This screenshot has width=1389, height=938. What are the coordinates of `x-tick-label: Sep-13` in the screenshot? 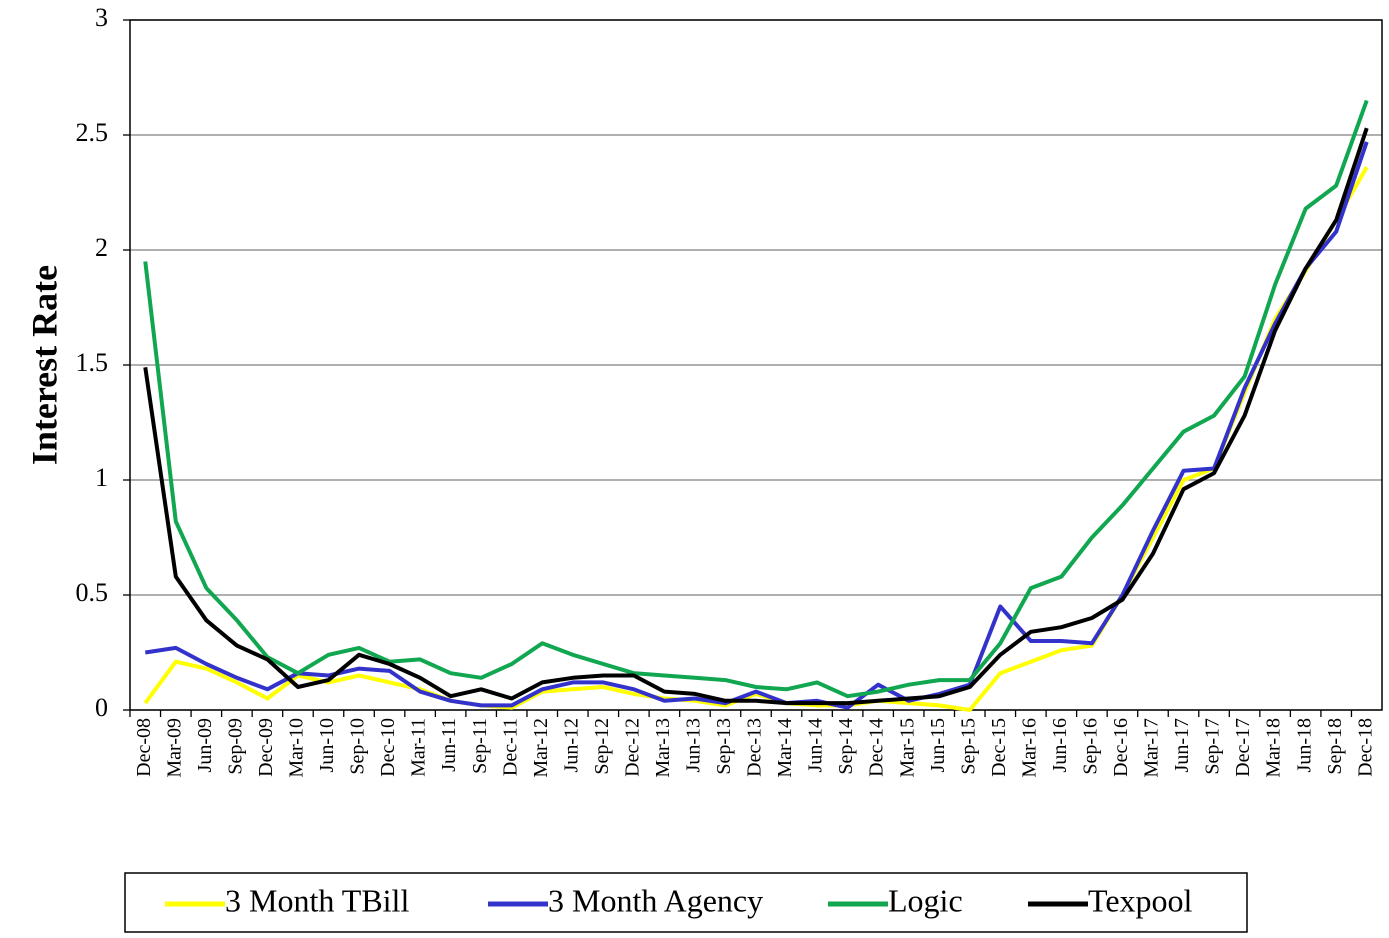 It's located at (724, 746).